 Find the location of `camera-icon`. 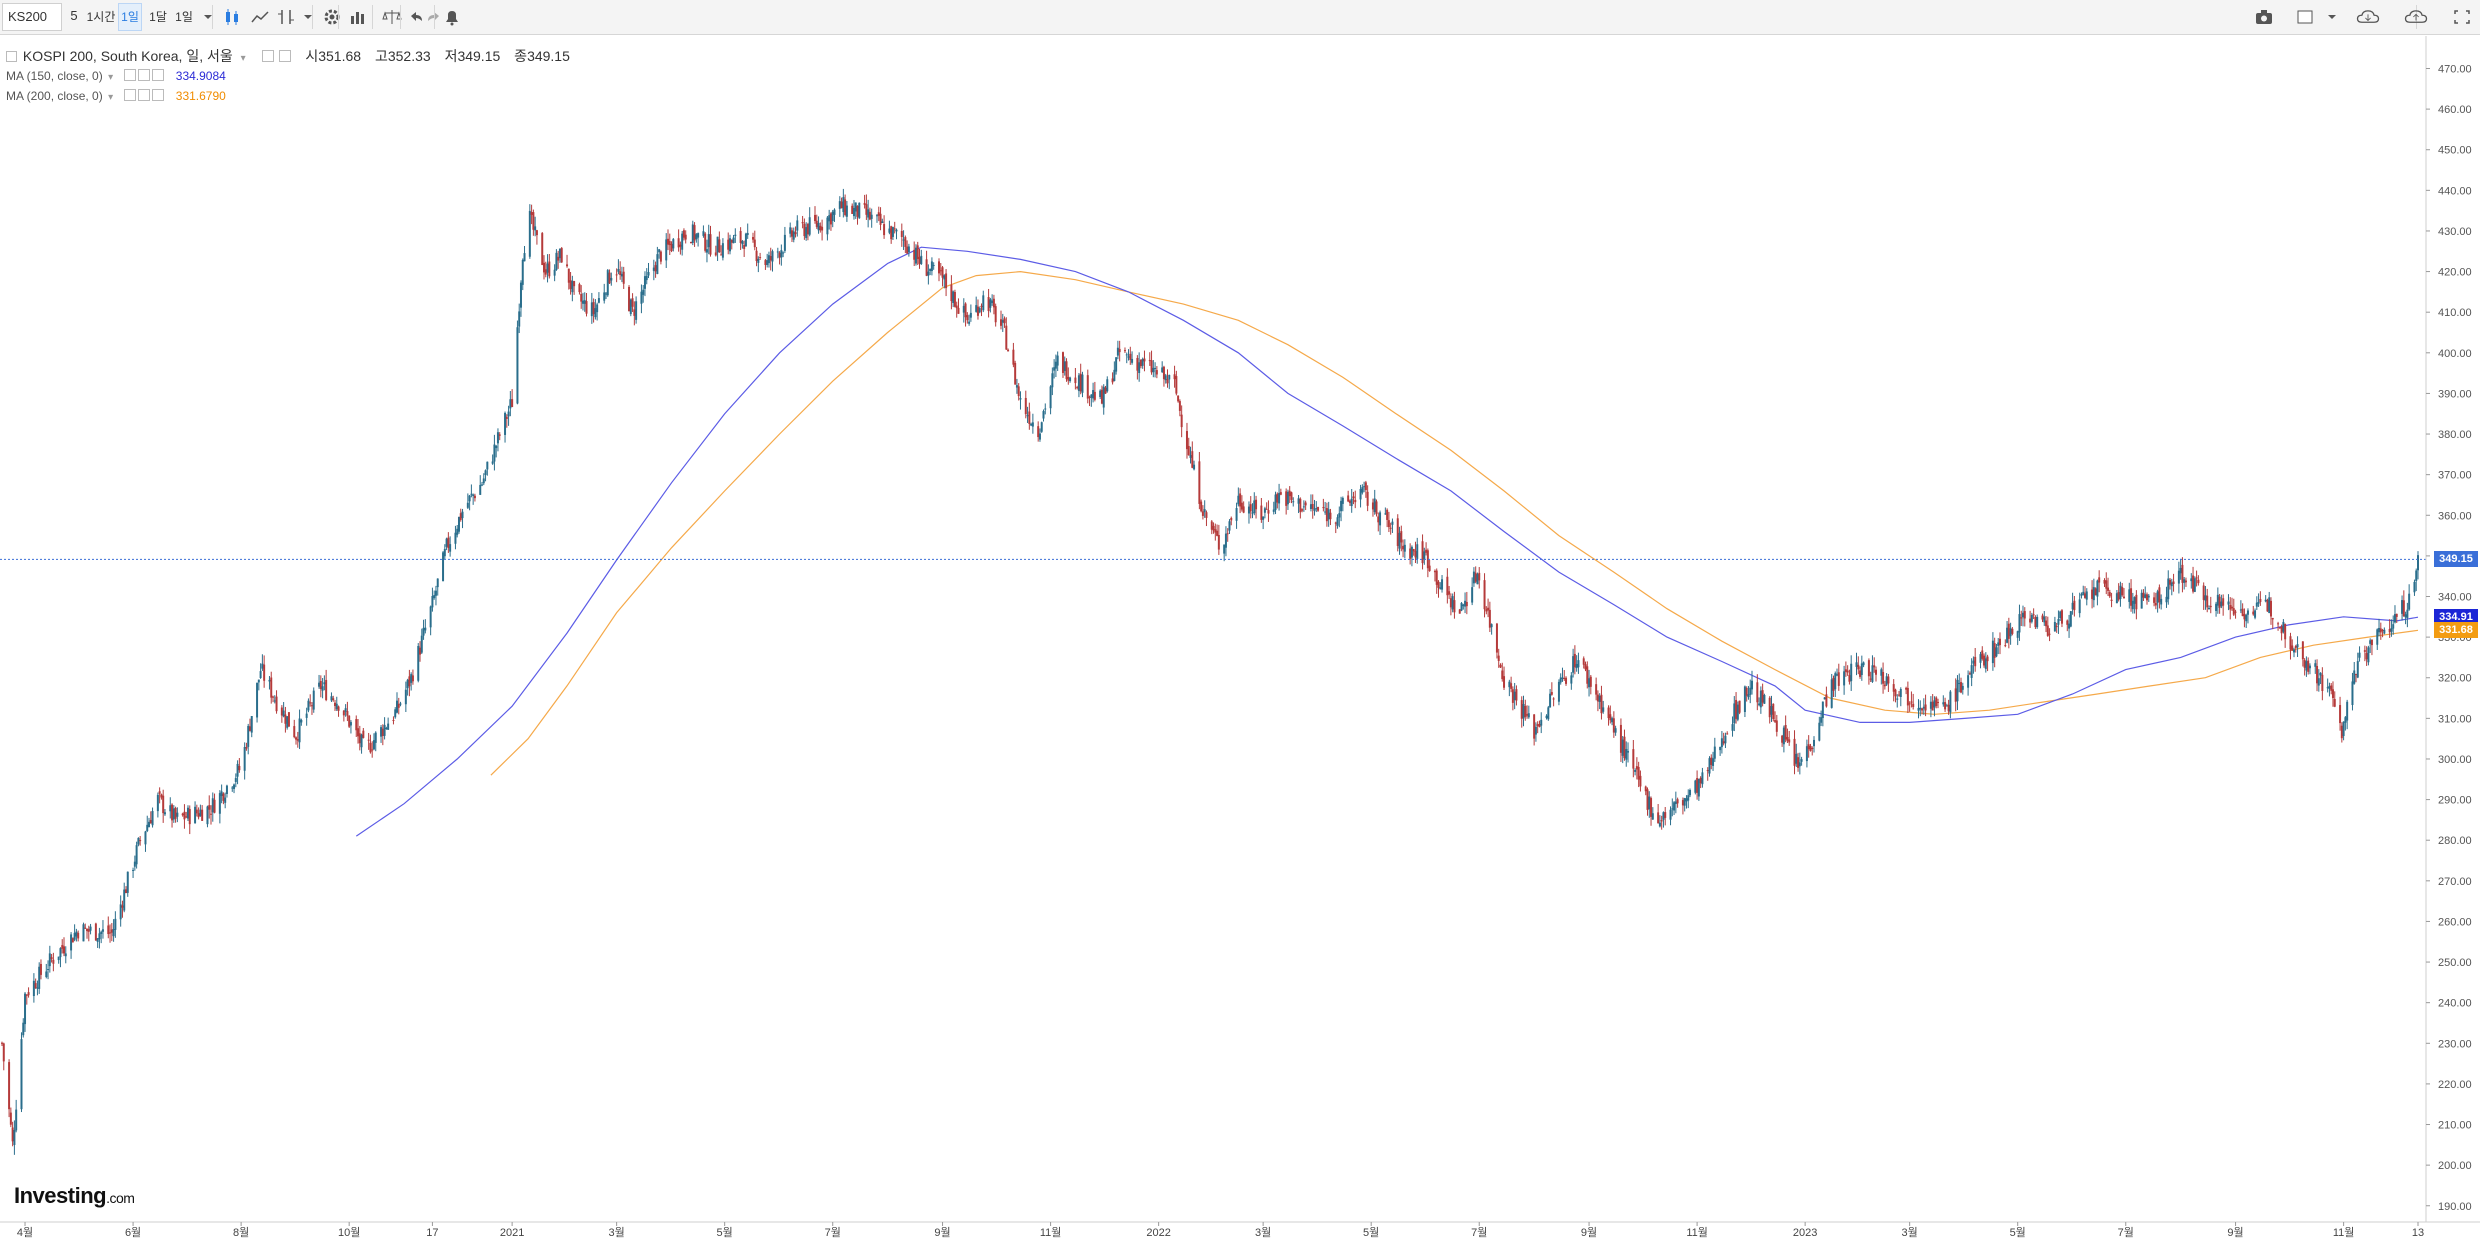

camera-icon is located at coordinates (2264, 17).